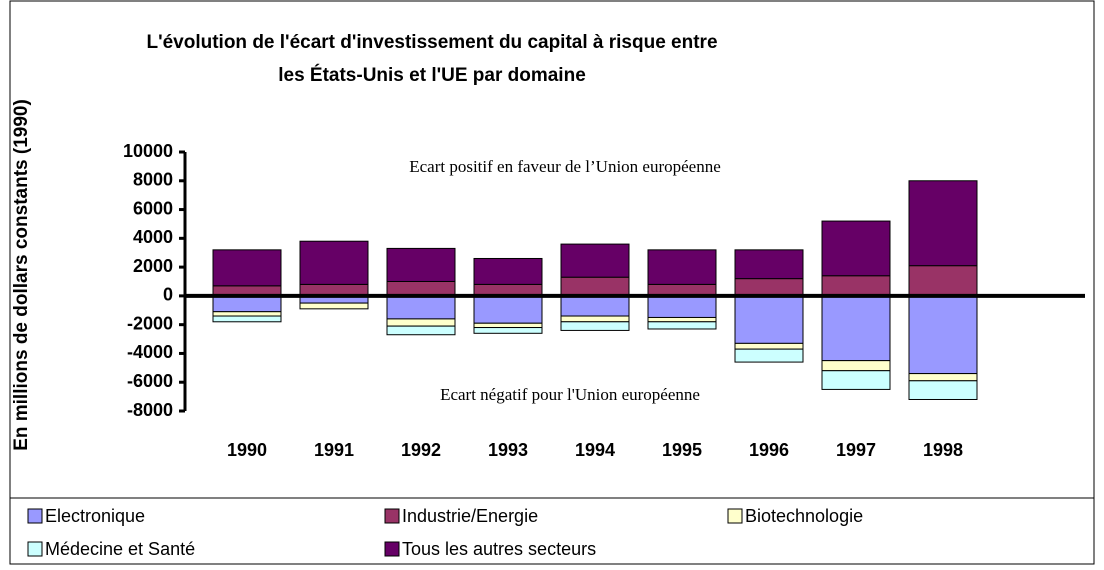 Image resolution: width=1104 pixels, height=570 pixels. Describe the element at coordinates (150, 381) in the screenshot. I see `y-tick-label: -6000` at that location.